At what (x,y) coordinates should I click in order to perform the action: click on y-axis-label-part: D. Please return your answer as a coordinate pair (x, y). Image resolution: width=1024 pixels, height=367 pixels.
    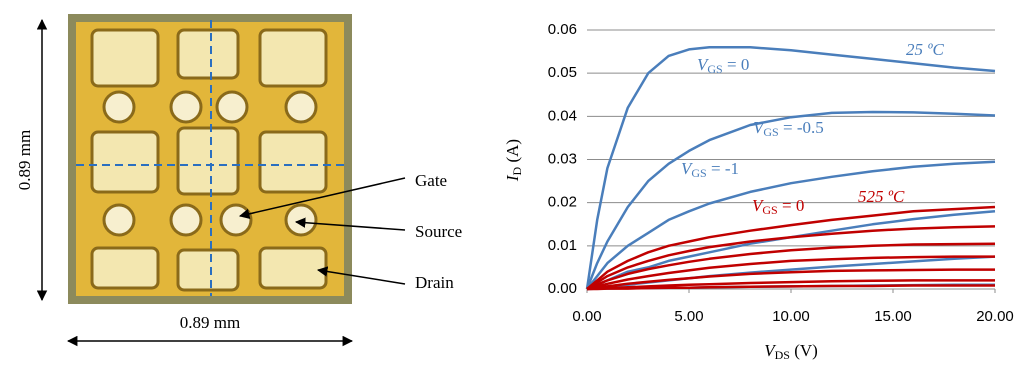
    Looking at the image, I should click on (517, 170).